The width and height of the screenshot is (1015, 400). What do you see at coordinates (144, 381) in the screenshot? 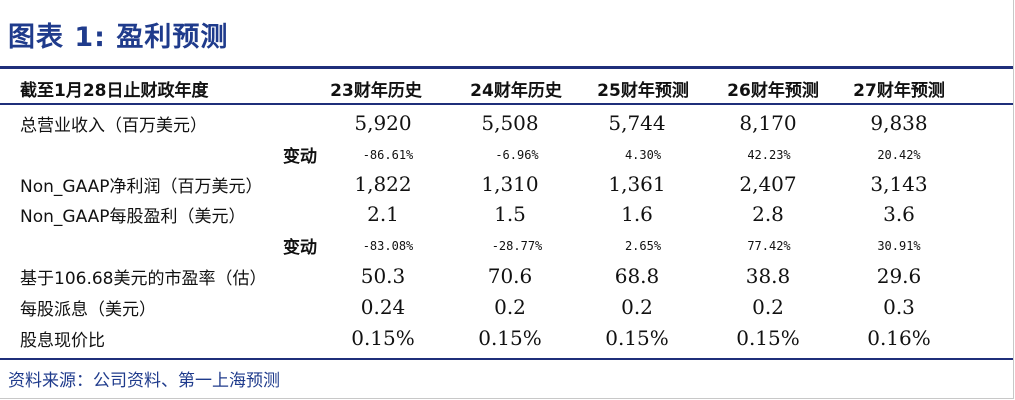
I see `source-note: 资料来源：公司资料、第一上海预测` at bounding box center [144, 381].